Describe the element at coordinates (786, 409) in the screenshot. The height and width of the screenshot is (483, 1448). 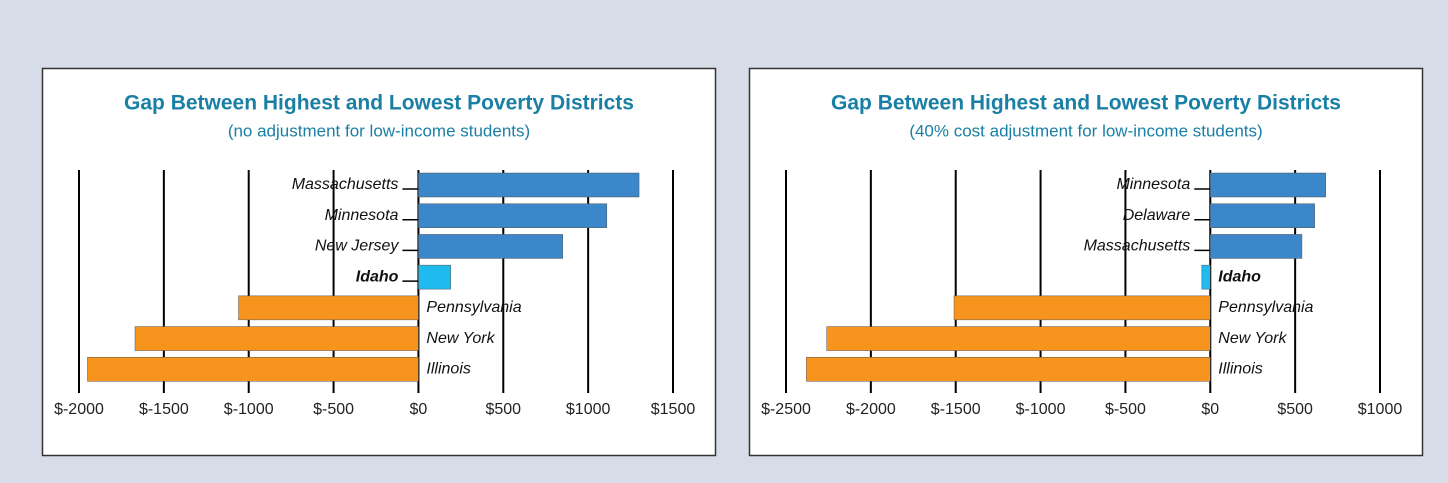
I see `x-tick-label: $-2500` at that location.